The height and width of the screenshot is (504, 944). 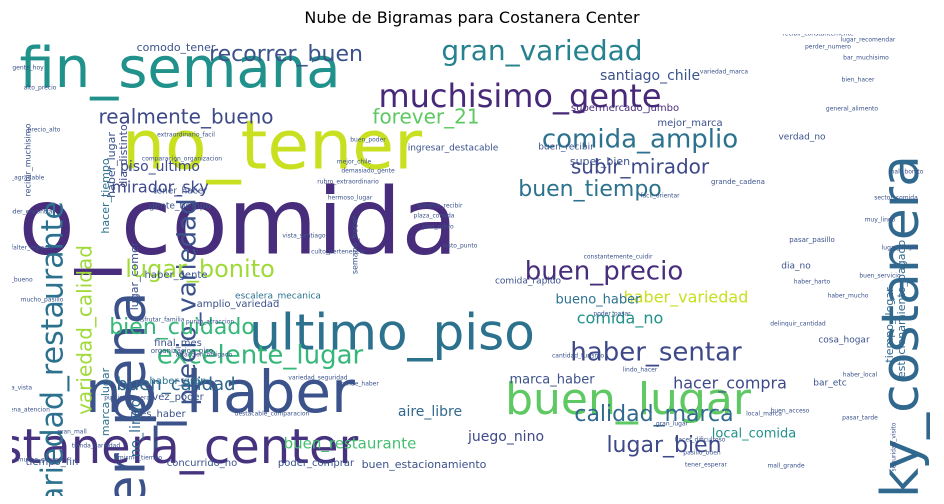 What do you see at coordinates (852, 109) in the screenshot?
I see `cloud-word: general_alimento` at bounding box center [852, 109].